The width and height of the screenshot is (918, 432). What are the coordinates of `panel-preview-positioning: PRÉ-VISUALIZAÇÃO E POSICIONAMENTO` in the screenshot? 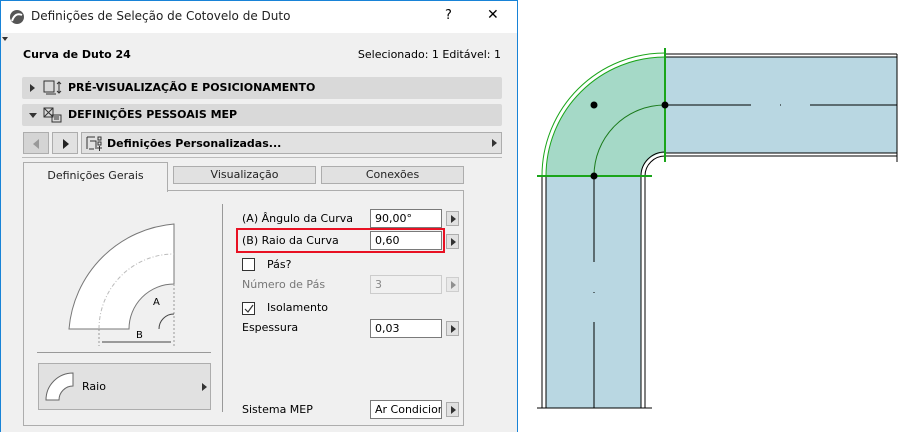 It's located at (262, 88).